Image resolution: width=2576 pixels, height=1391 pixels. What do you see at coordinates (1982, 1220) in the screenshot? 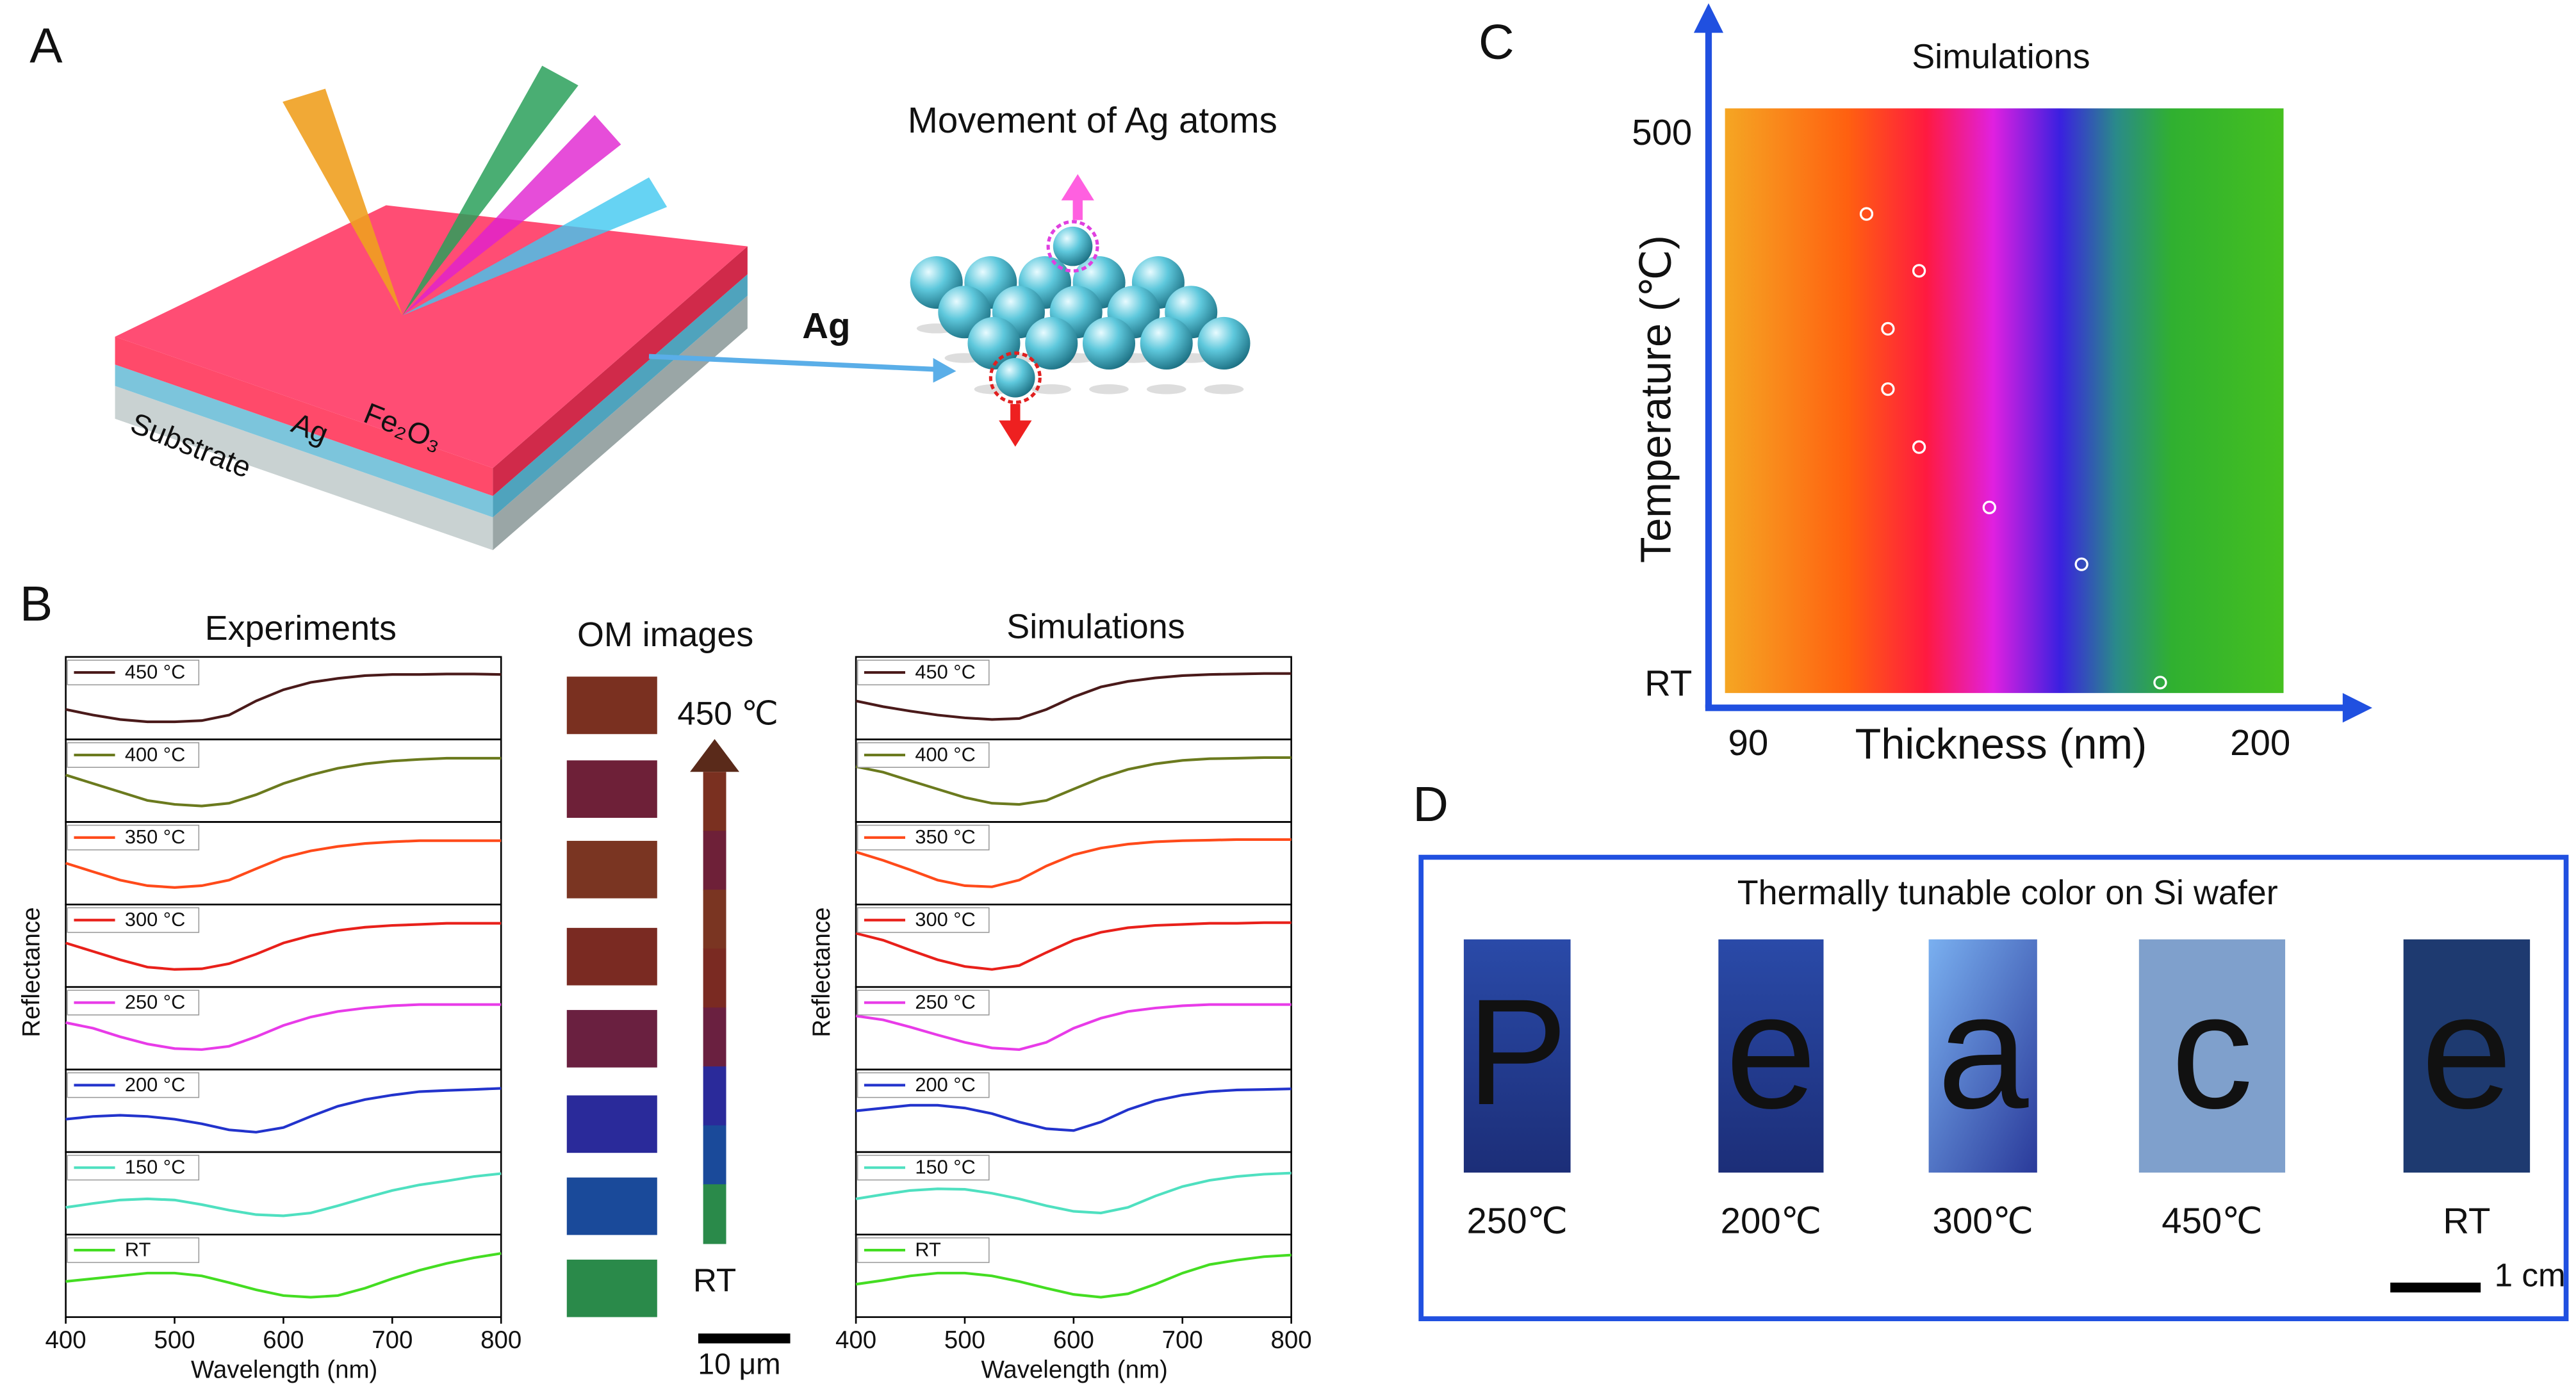
I see `wafer-label: 300℃` at bounding box center [1982, 1220].